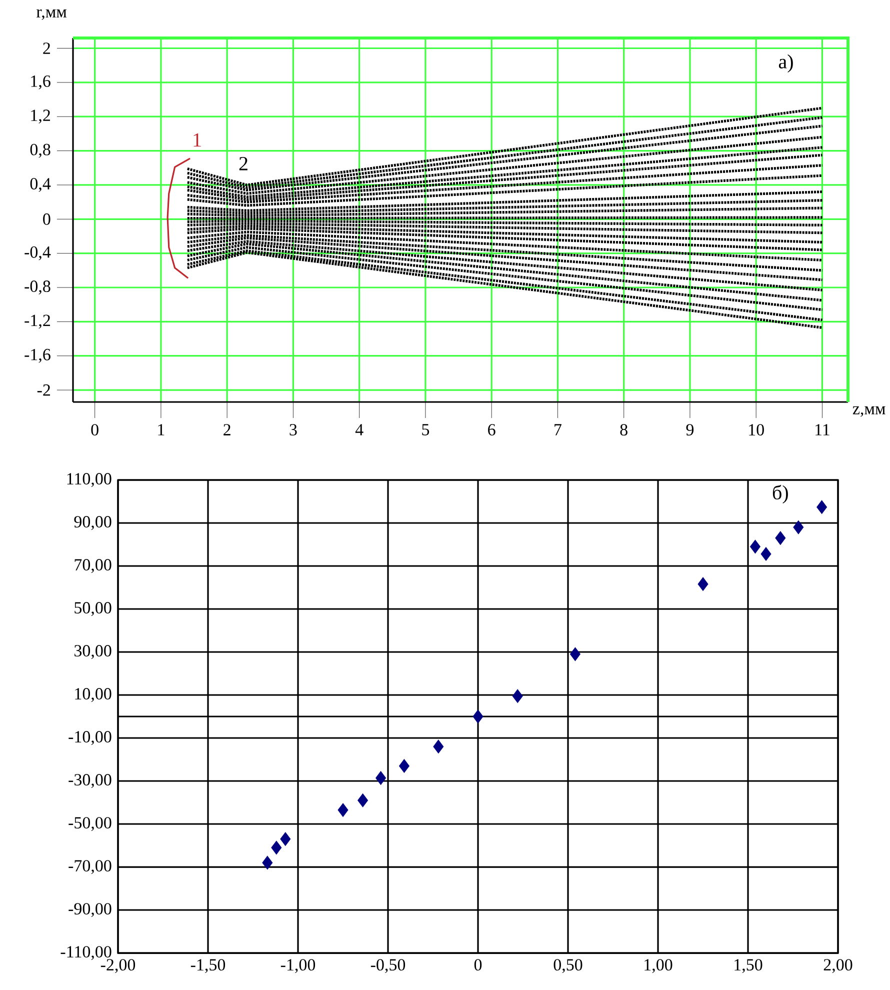  I want to click on y-tick-label: 0,8, so click(40, 151).